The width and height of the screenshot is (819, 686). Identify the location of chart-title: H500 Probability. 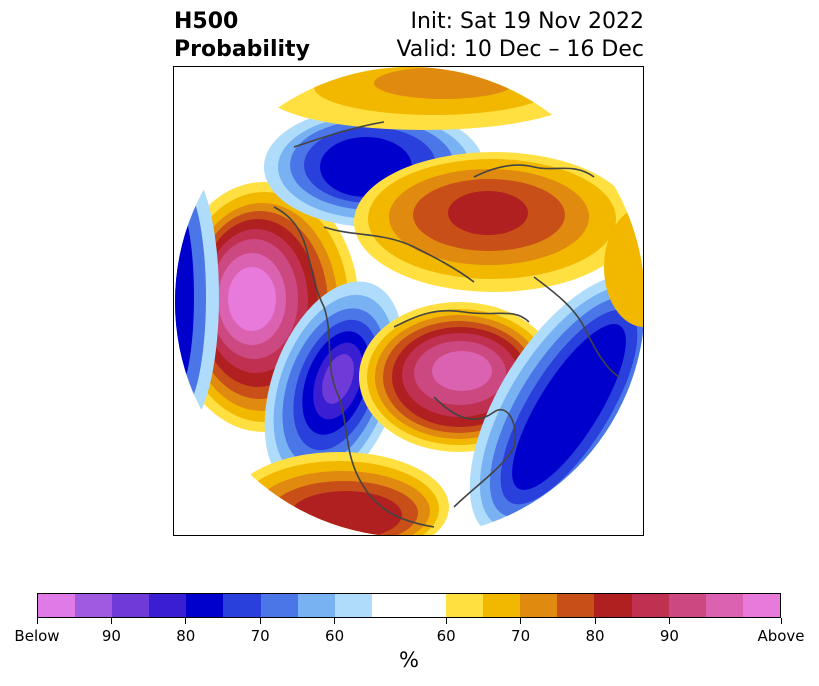
(242, 36).